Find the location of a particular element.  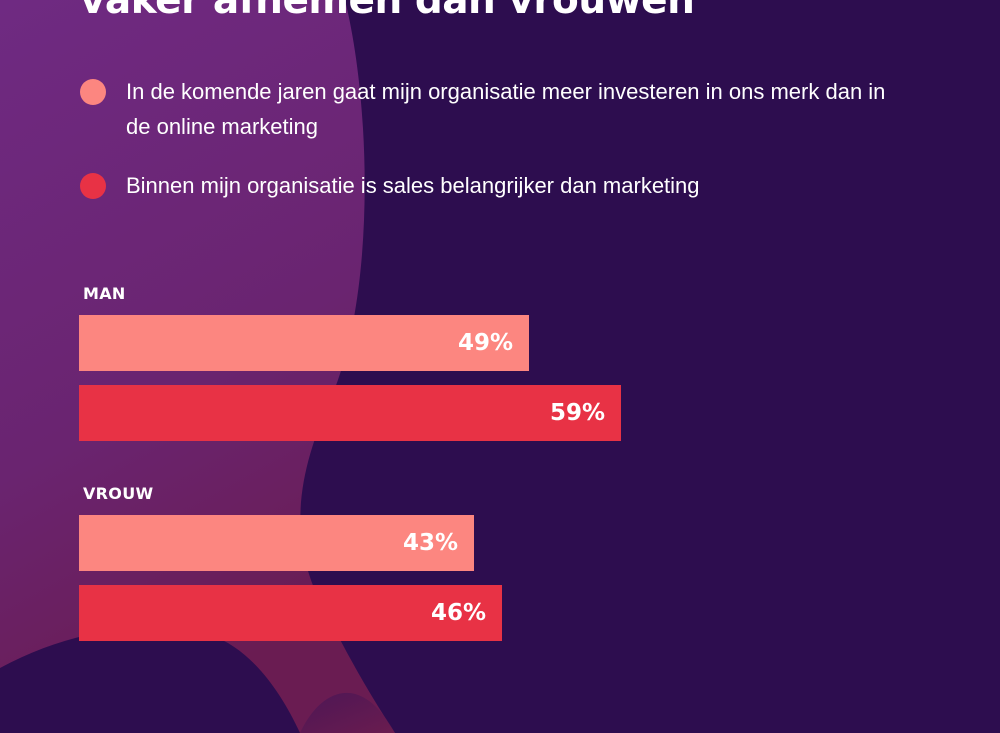

bar-value-label: 46% is located at coordinates (458, 613).